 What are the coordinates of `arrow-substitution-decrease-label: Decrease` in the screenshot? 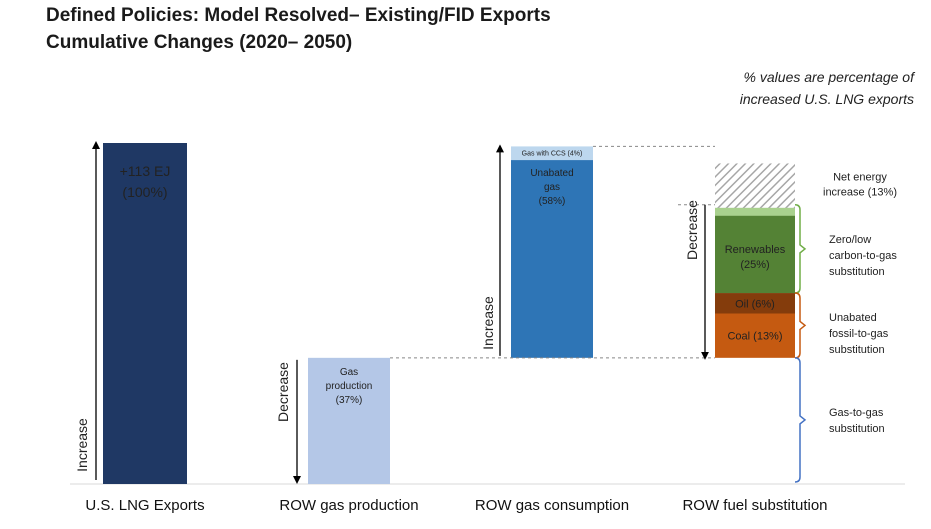 It's located at (692, 230).